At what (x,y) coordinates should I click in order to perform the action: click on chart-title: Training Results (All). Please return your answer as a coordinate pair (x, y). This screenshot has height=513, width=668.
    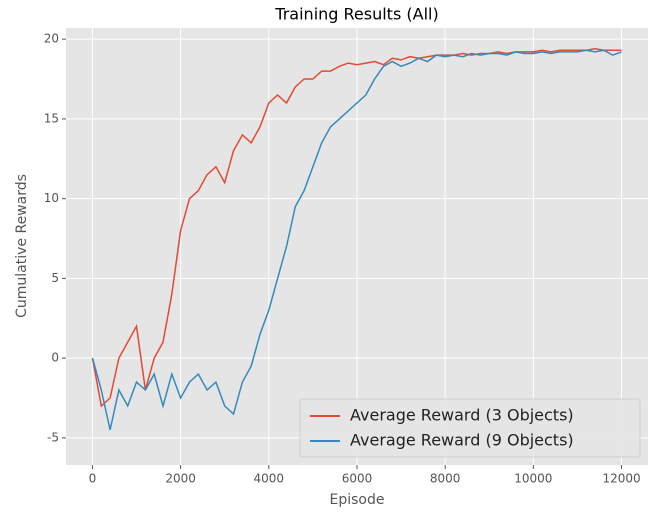
    Looking at the image, I should click on (356, 14).